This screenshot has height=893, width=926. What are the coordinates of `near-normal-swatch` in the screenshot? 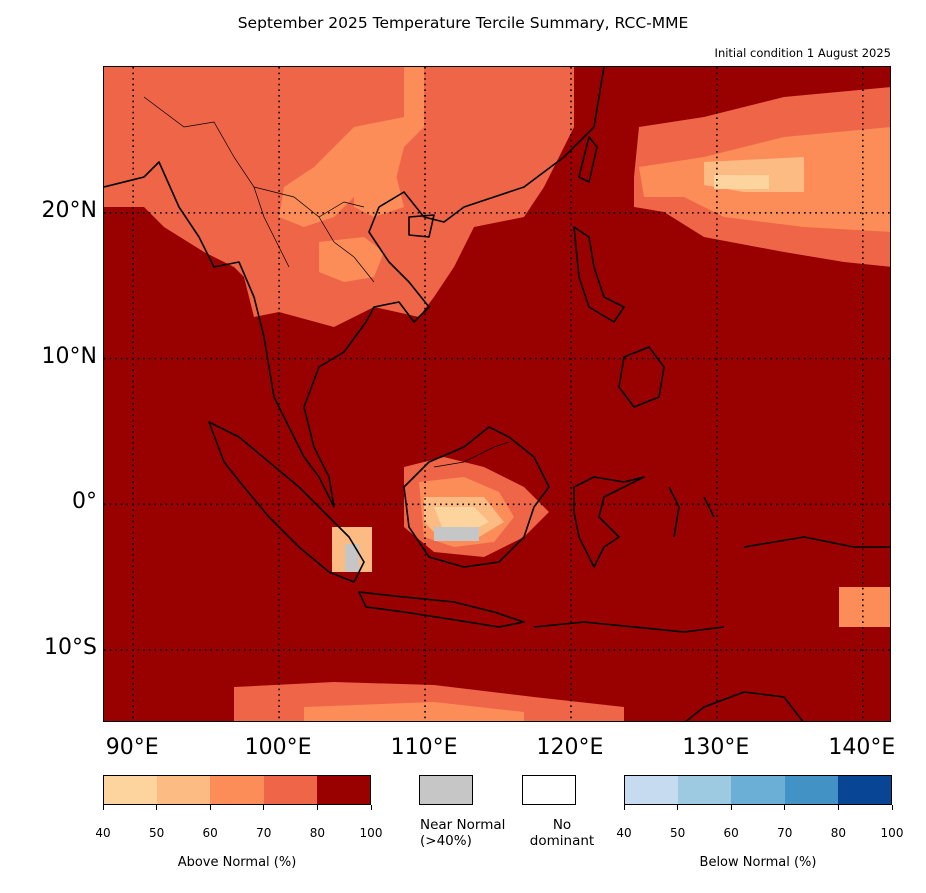 It's located at (446, 790).